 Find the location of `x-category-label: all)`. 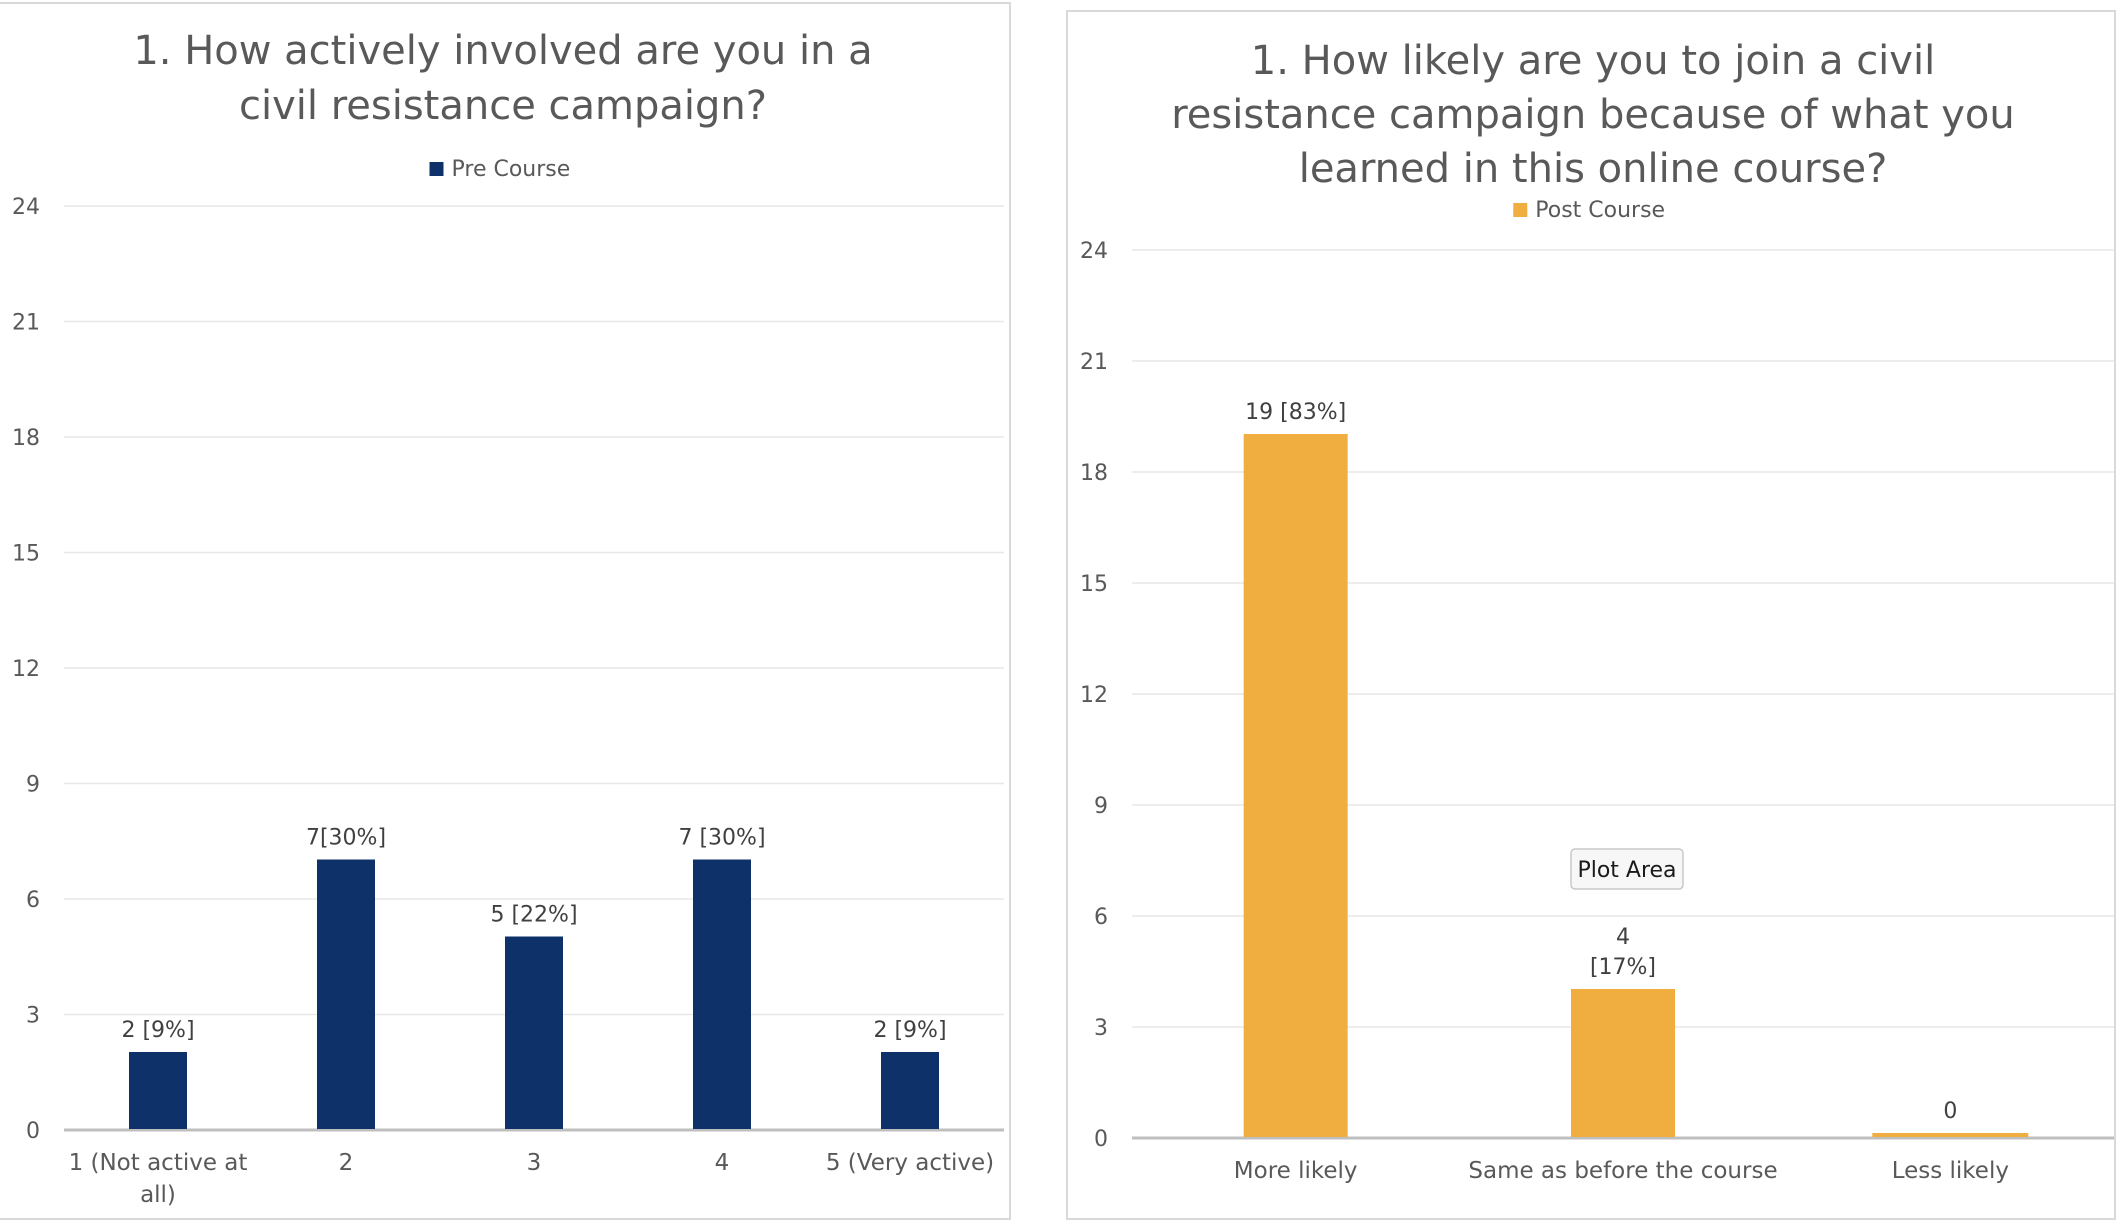

x-category-label: all) is located at coordinates (158, 1195).